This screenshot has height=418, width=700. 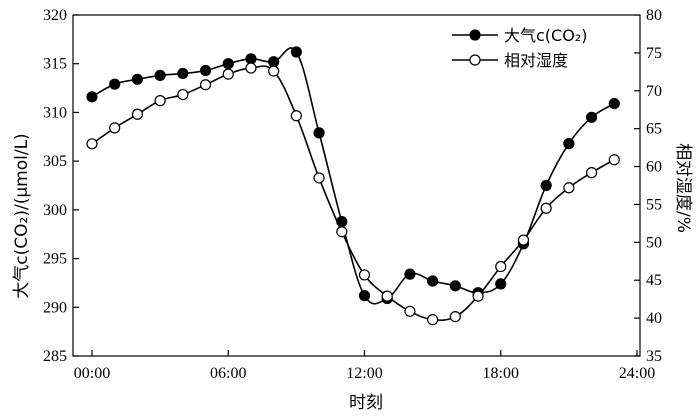 I want to click on legend-entry-co2: 大气c(CO₂), so click(x=519, y=35).